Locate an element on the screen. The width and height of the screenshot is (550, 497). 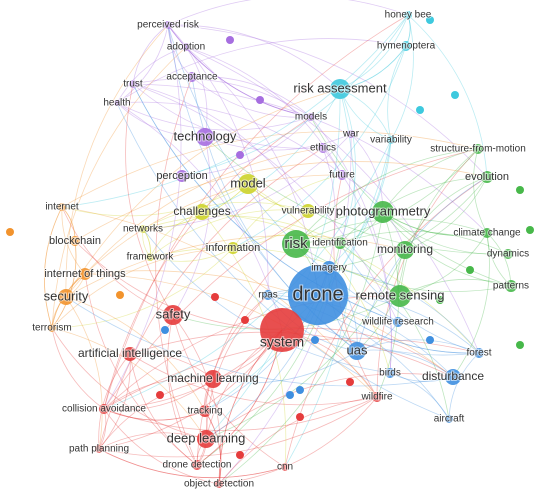
node-label: variability is located at coordinates (391, 140).